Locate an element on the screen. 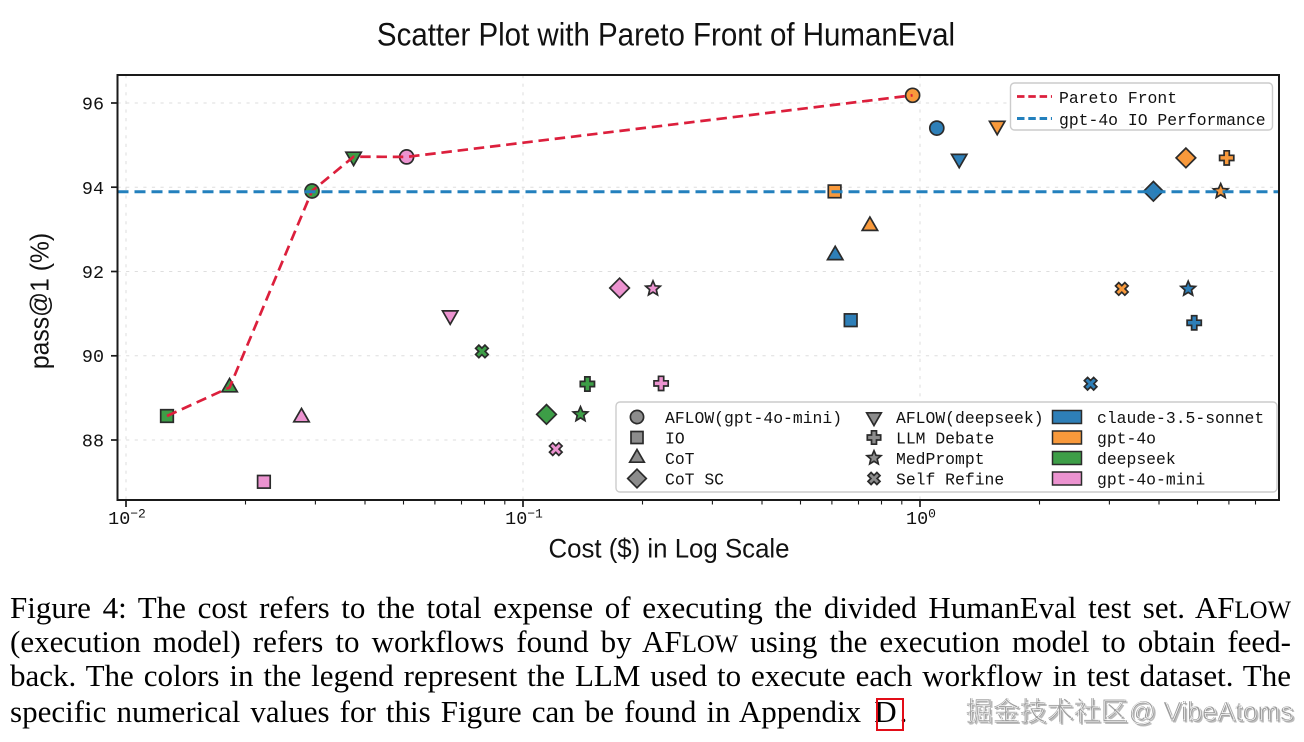 The height and width of the screenshot is (742, 1304). svg-text: 10−1 is located at coordinates (524, 519).